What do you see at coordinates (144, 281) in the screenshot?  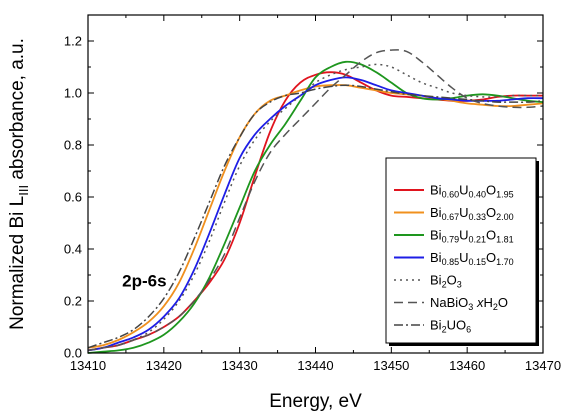 I see `annotation-2p-6s: 2p-6s` at bounding box center [144, 281].